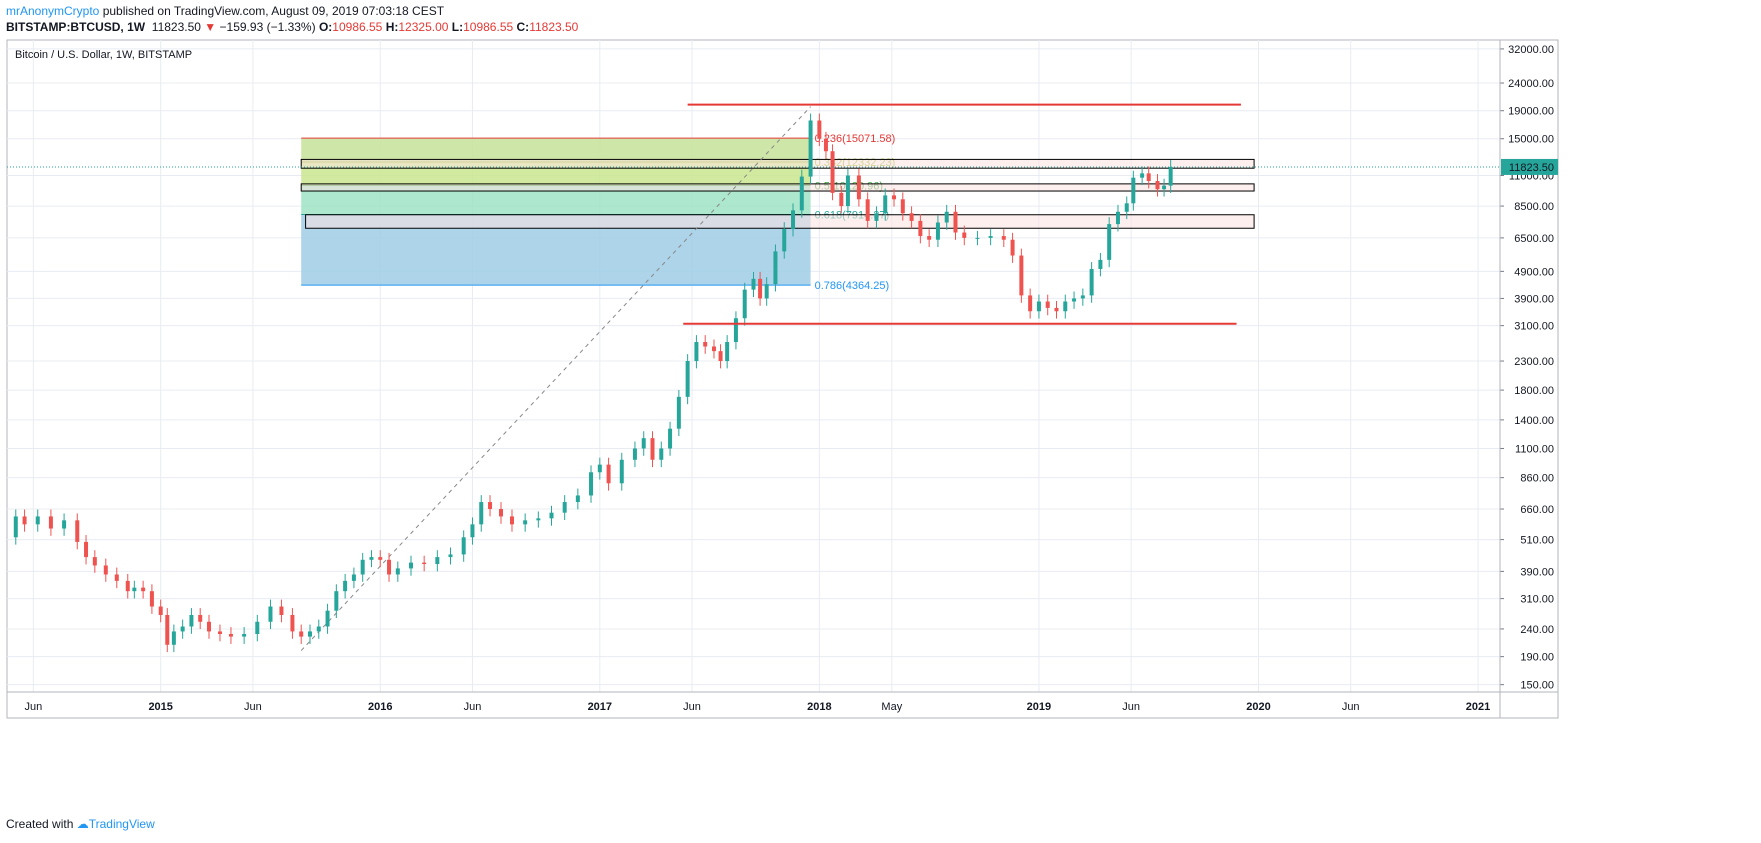 The width and height of the screenshot is (1761, 843). I want to click on author-link: mrAnonymCrypto, so click(53, 11).